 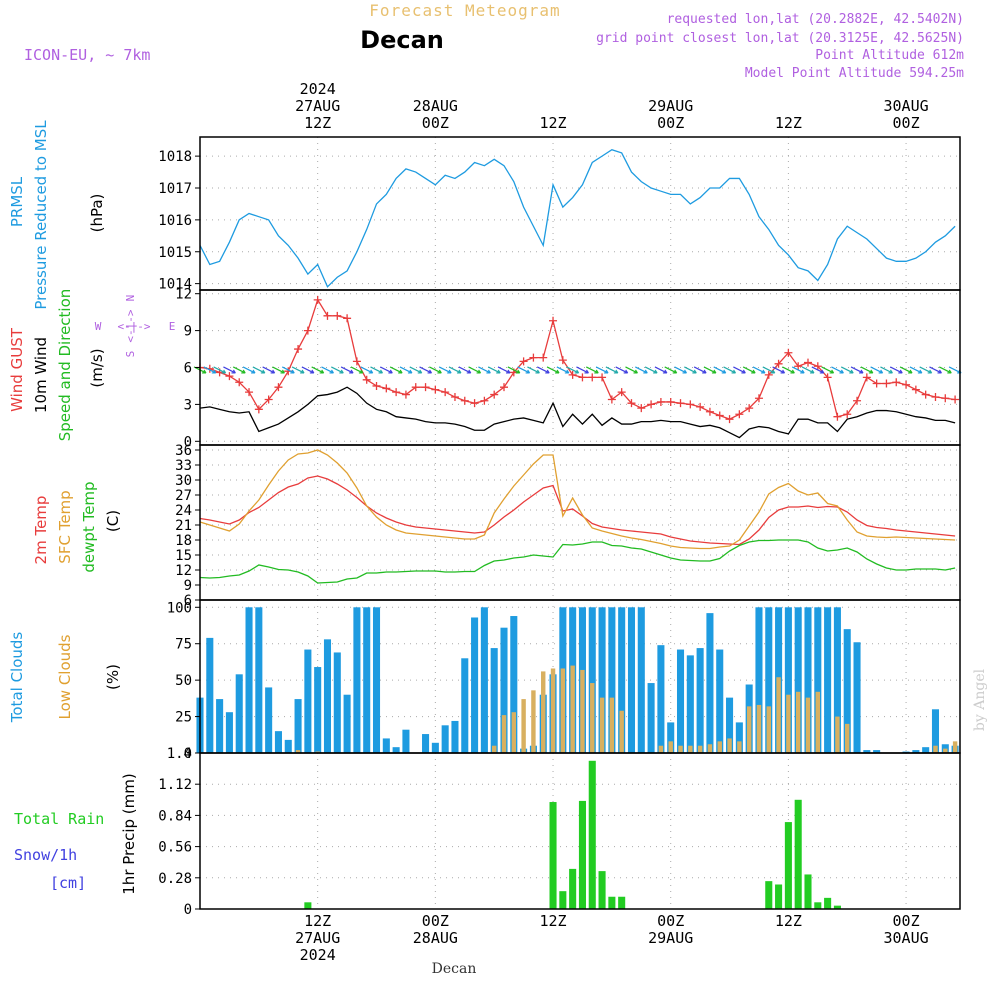 What do you see at coordinates (183, 571) in the screenshot?
I see `y-tick-label: 12` at bounding box center [183, 571].